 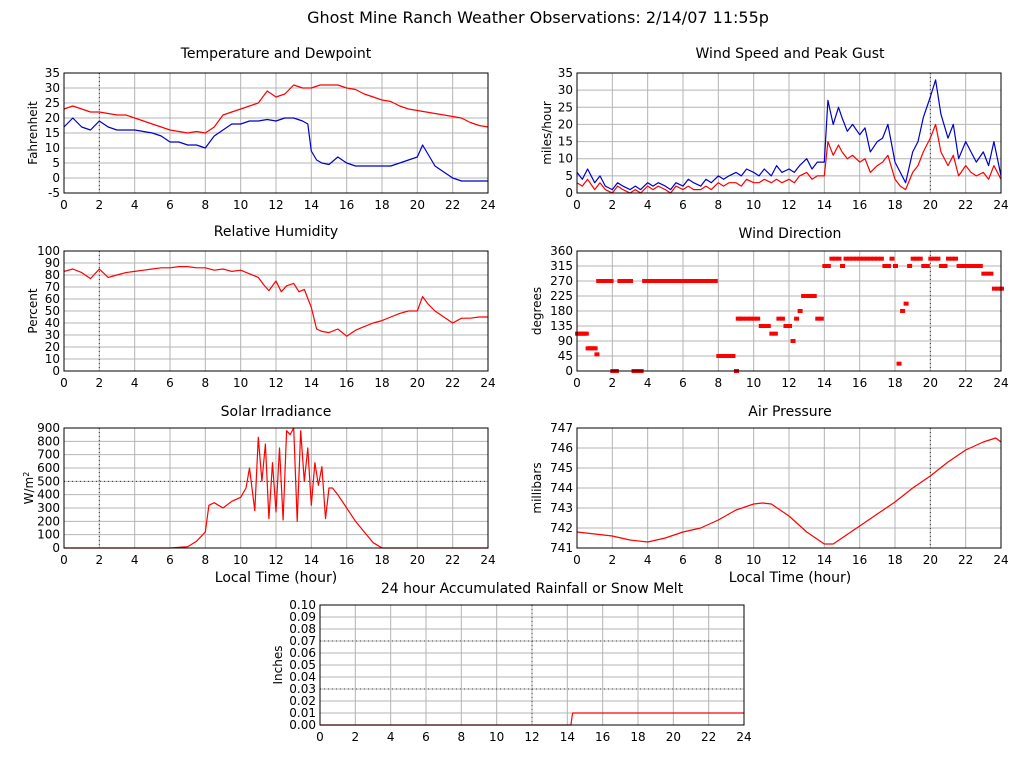 What do you see at coordinates (789, 412) in the screenshot?
I see `chart-title: Air Pressure` at bounding box center [789, 412].